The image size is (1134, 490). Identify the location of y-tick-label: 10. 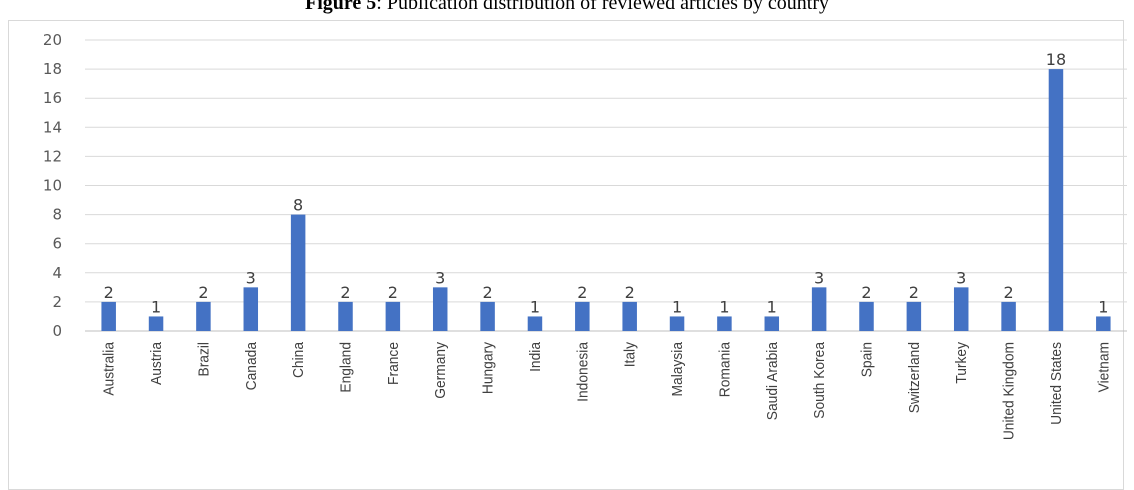
(52, 186).